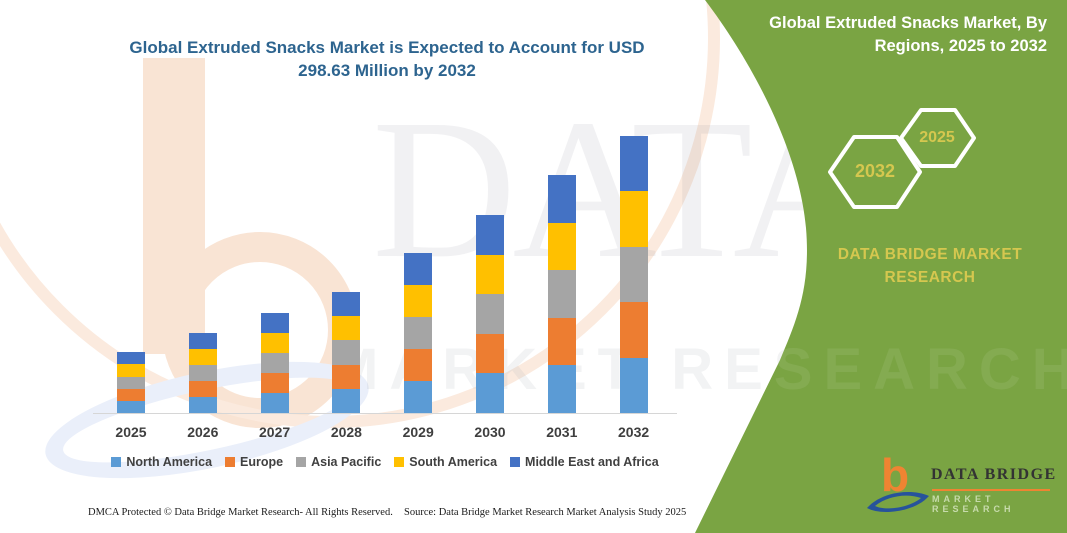 This screenshot has height=533, width=1067. I want to click on legend-item-middle-east-and-africa: Middle East and Africa, so click(584, 462).